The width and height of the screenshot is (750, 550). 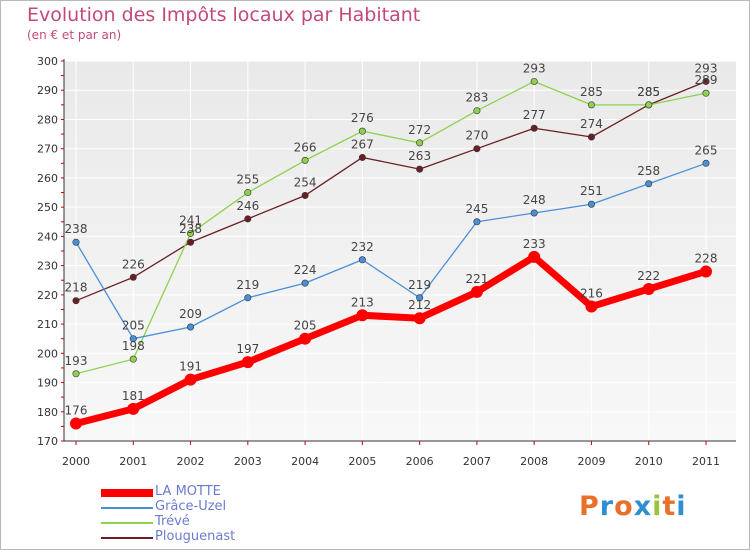 I want to click on x-tick-label: 2008, so click(x=534, y=461).